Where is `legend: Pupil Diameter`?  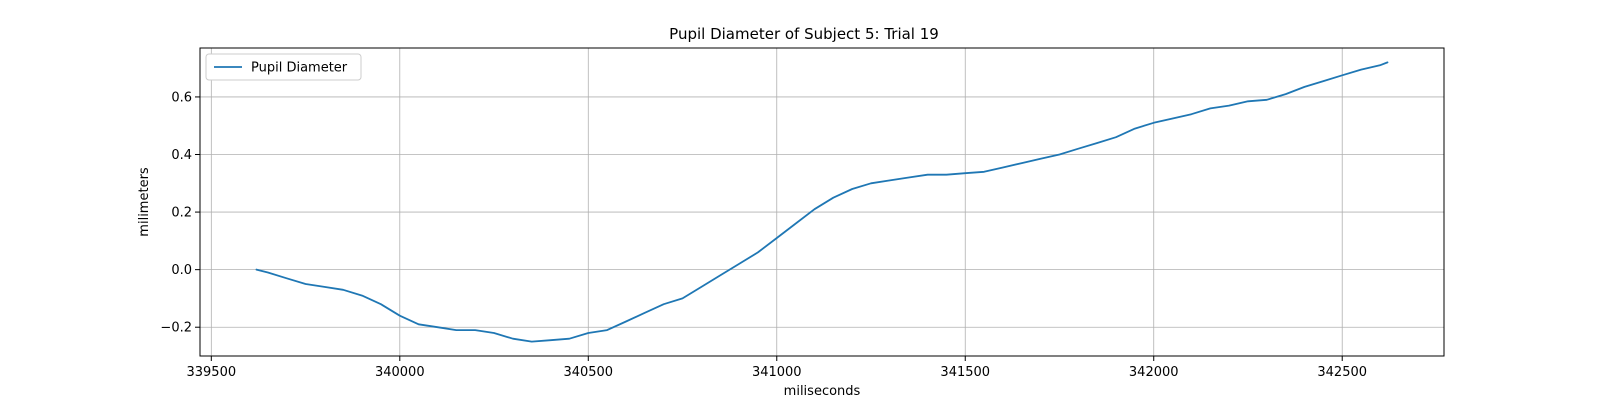 legend: Pupil Diameter is located at coordinates (283, 67).